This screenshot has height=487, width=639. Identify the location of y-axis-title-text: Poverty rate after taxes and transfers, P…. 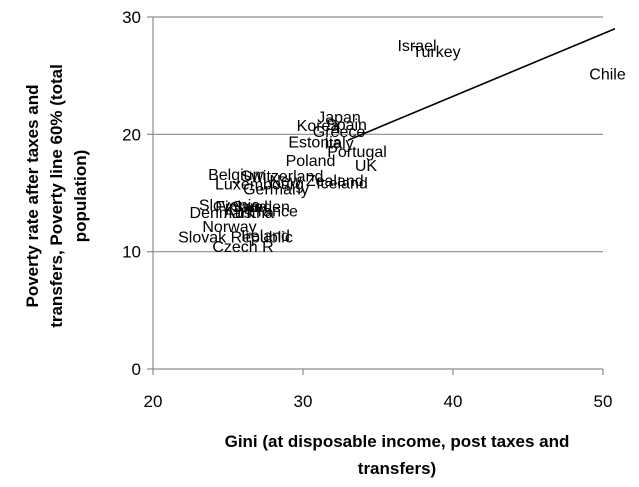
(56, 196).